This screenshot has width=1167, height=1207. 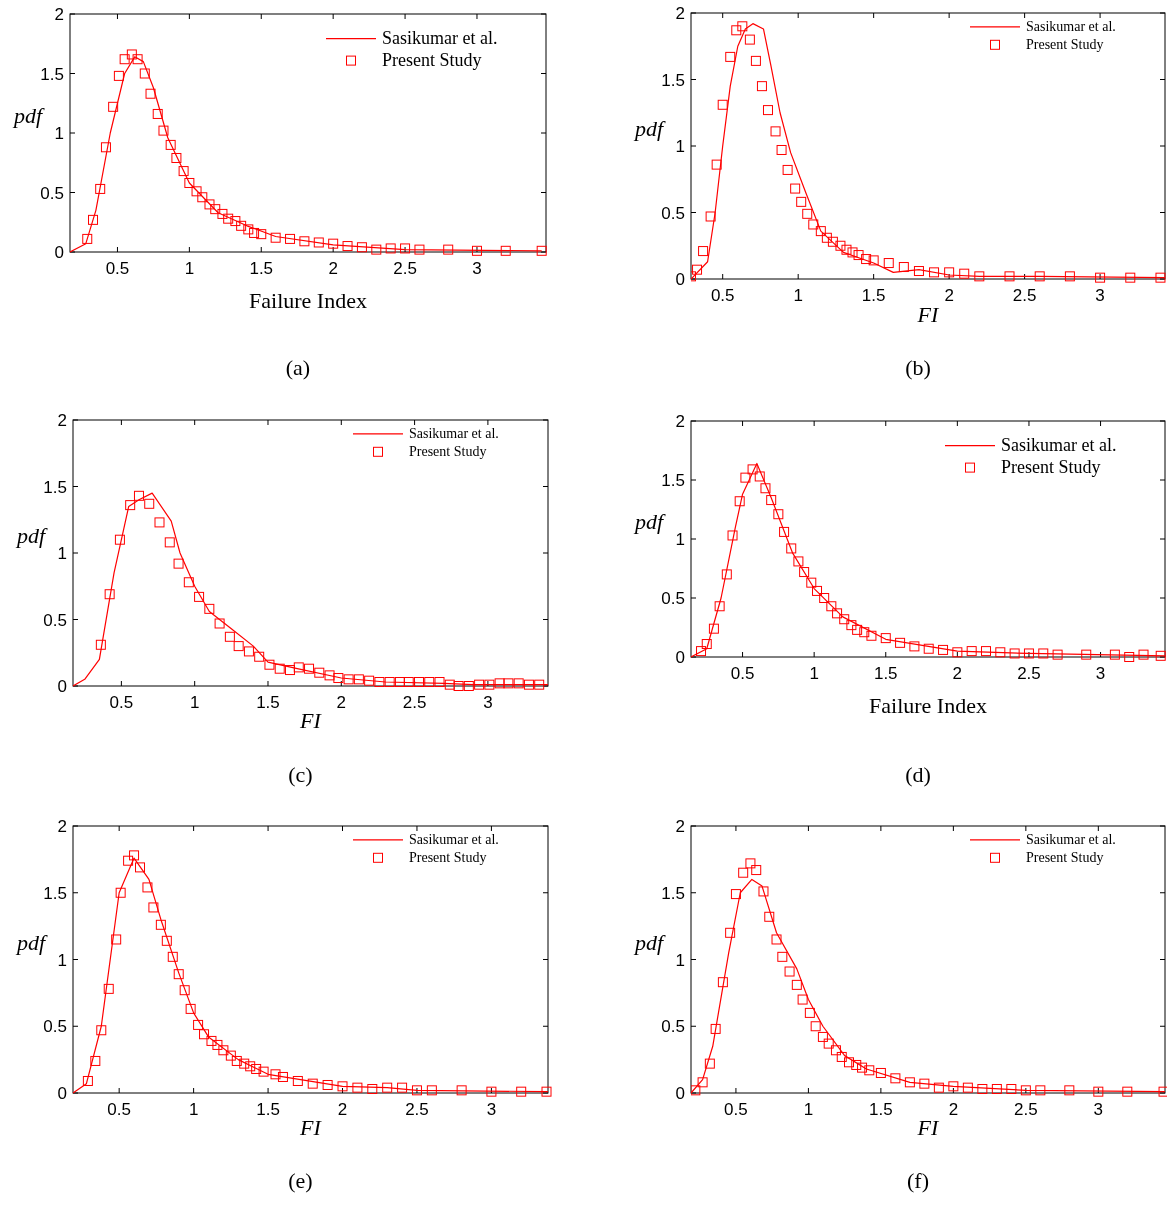 I want to click on x-tick-label: 3, so click(x=1098, y=1109).